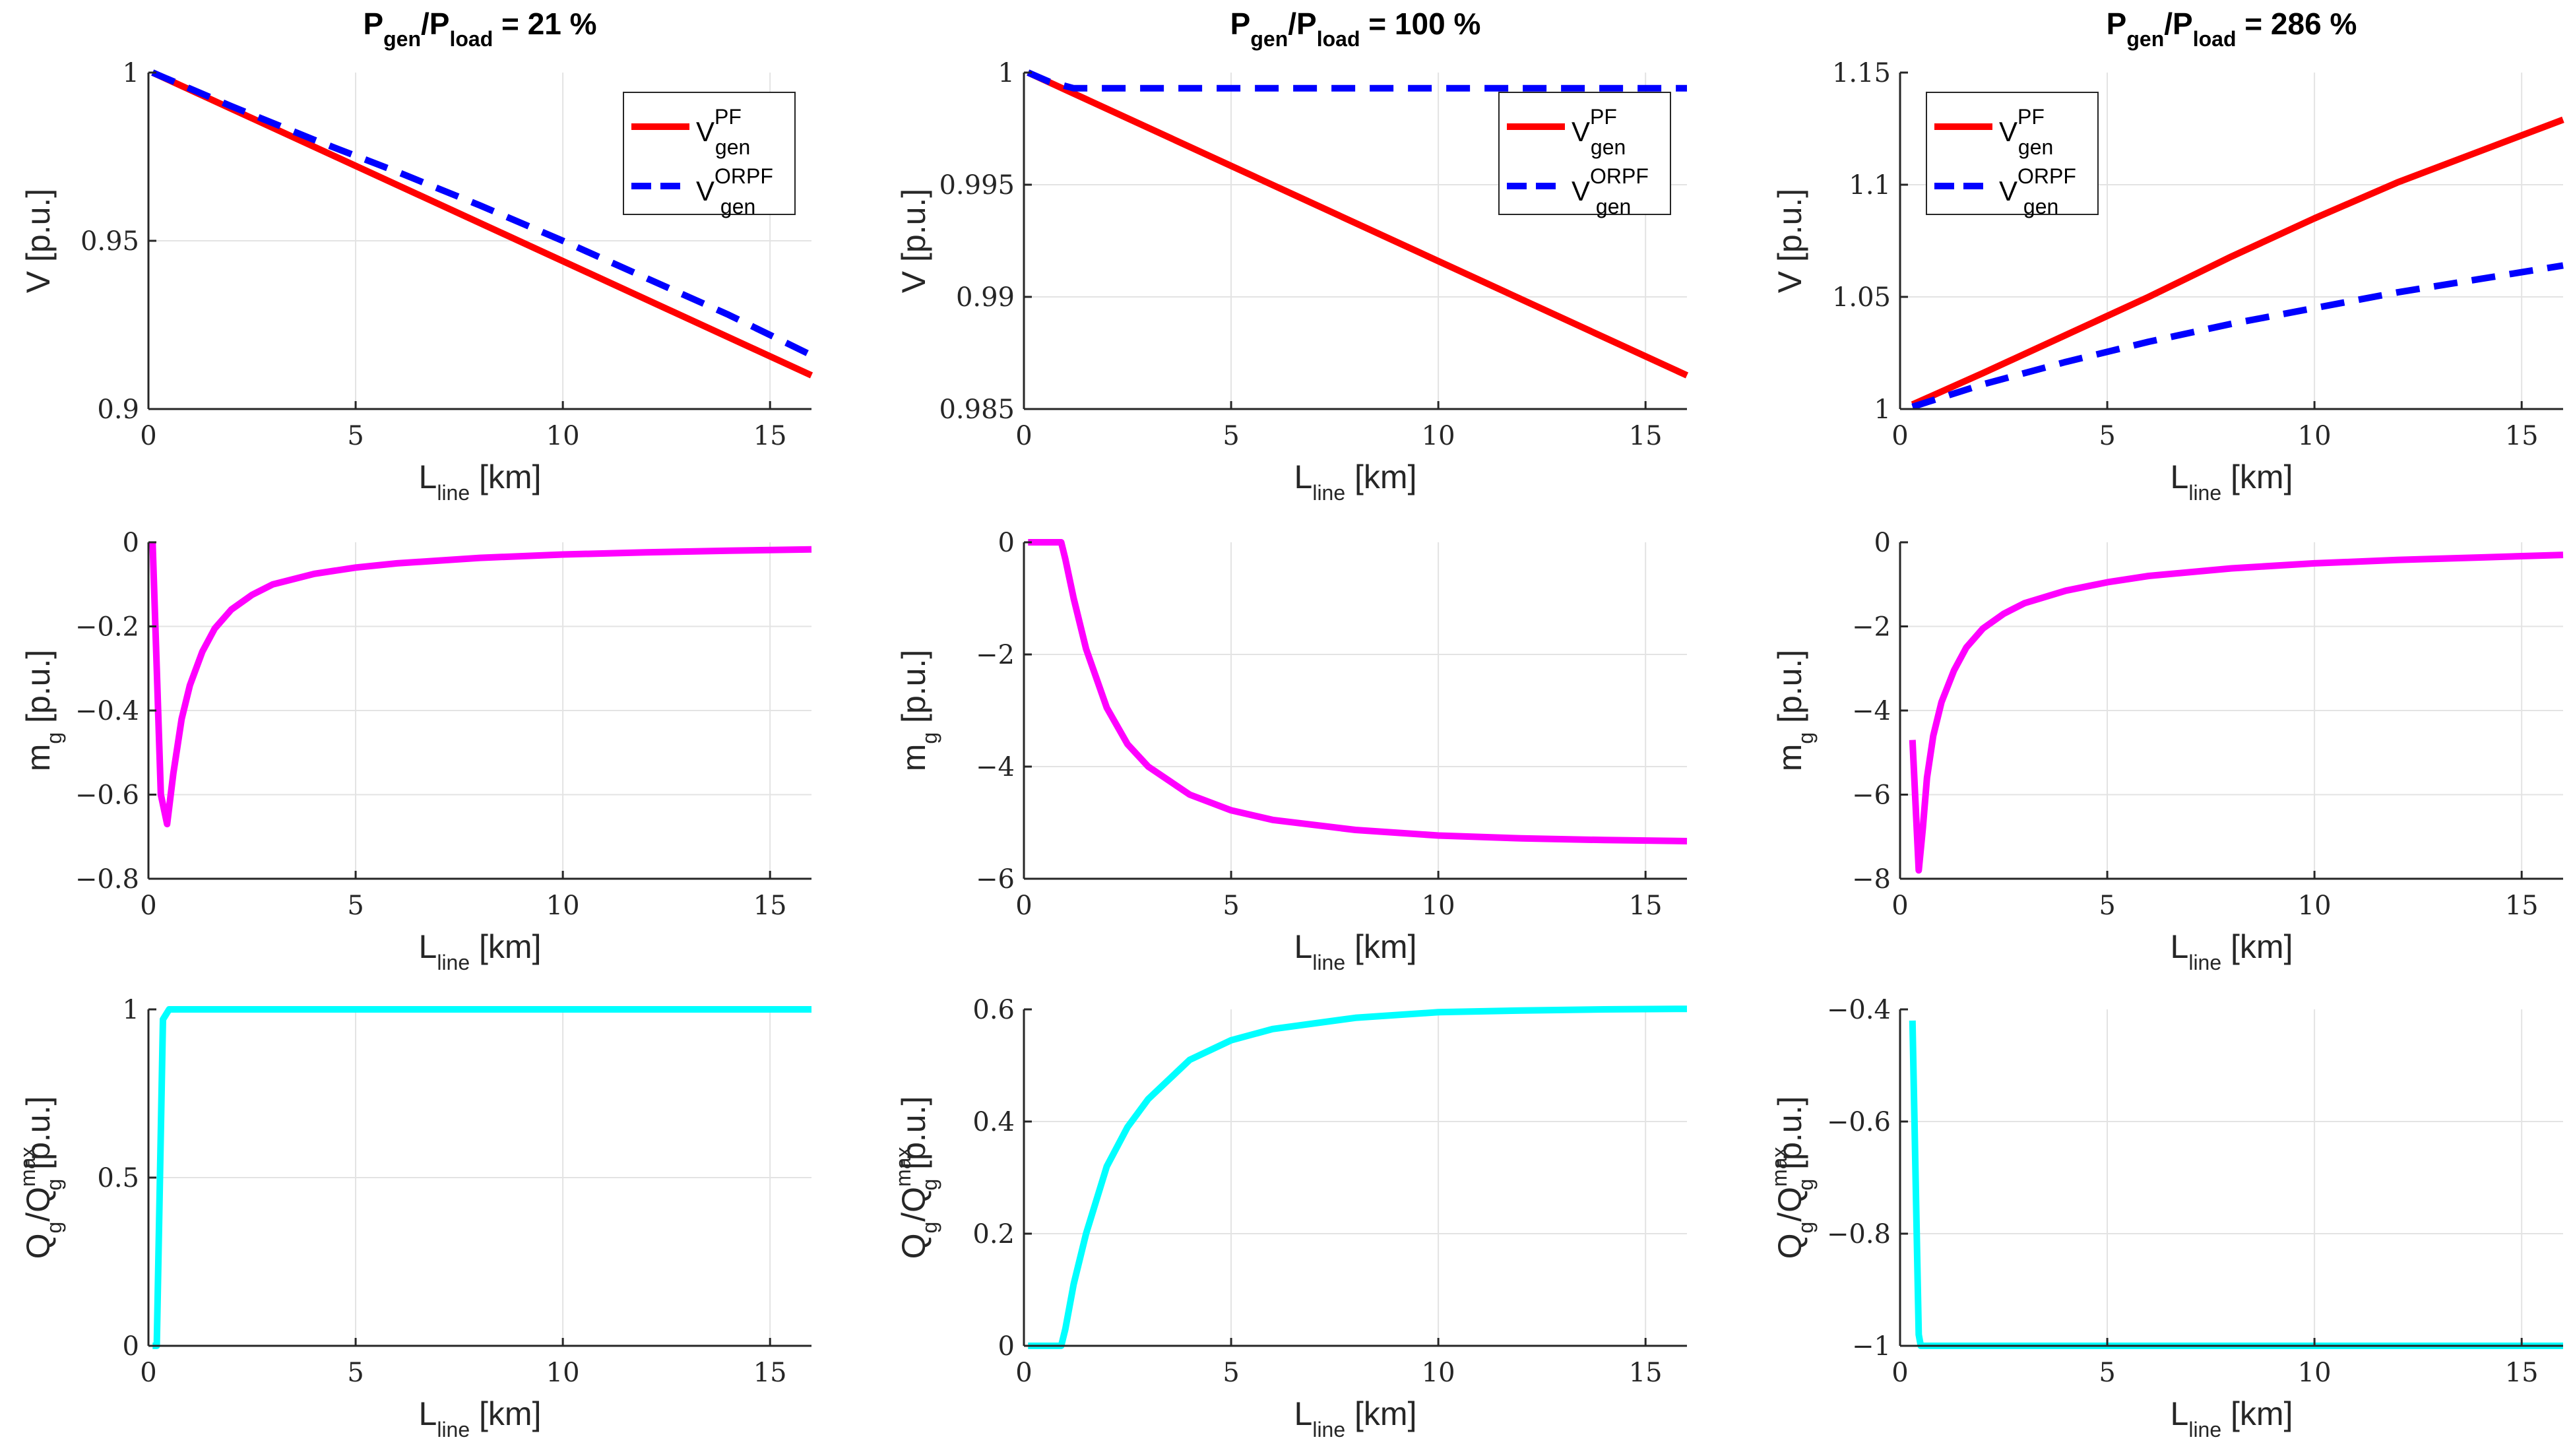 The image size is (2573, 1456). I want to click on y-tick-label: 0.6, so click(993, 1010).